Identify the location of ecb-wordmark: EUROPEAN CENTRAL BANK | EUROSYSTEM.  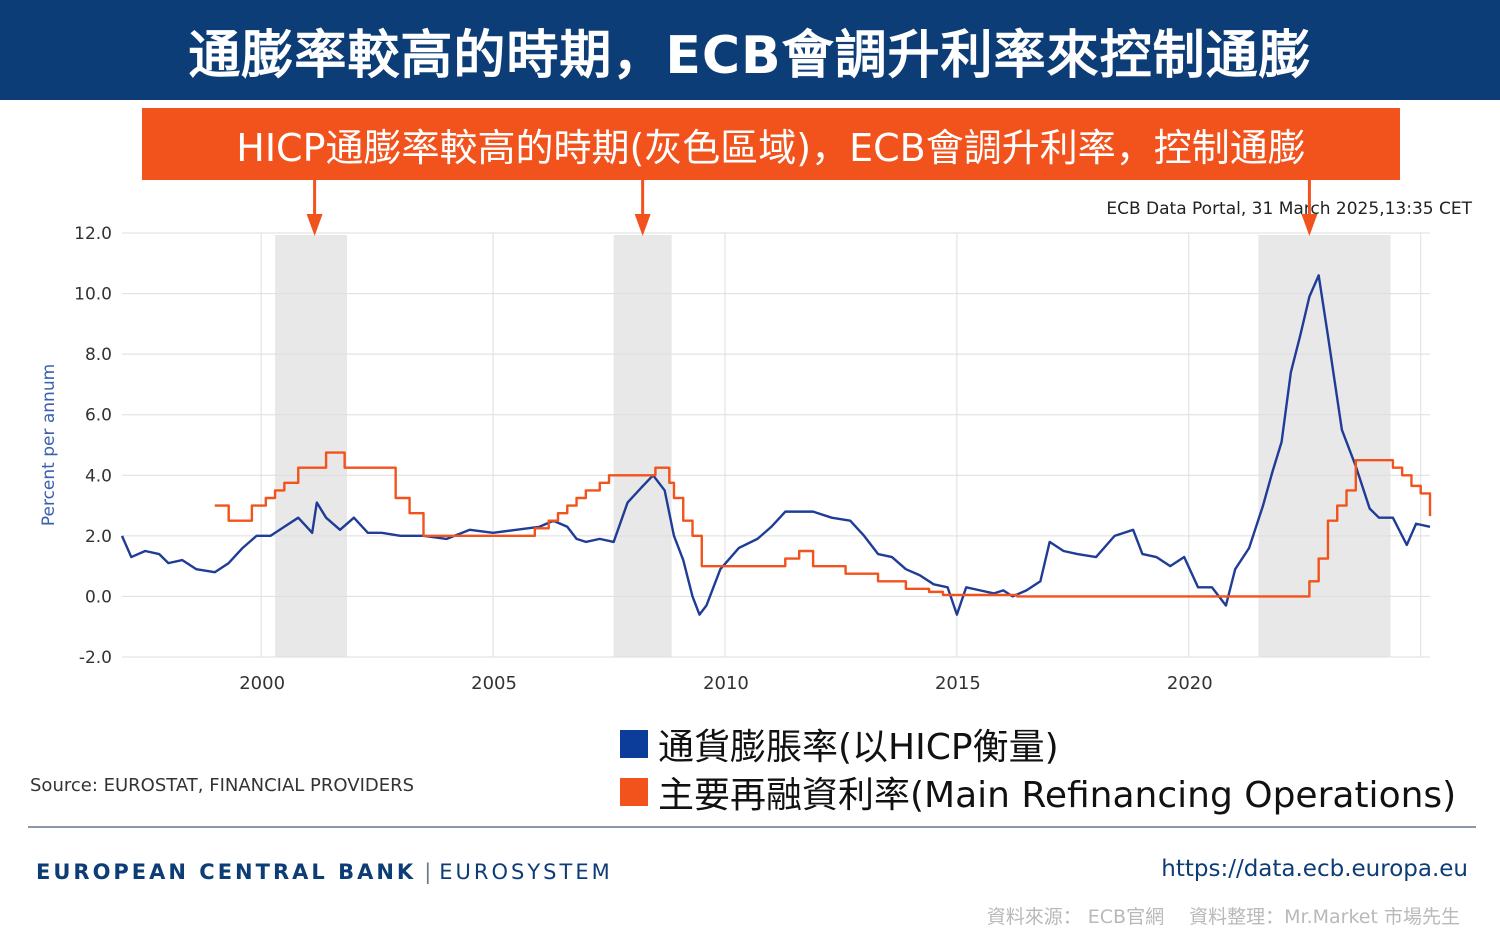
(324, 872).